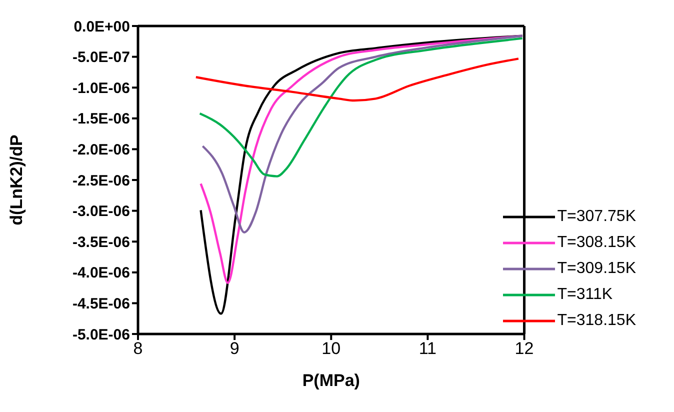 The height and width of the screenshot is (412, 674). What do you see at coordinates (585, 295) in the screenshot?
I see `legend-label: T=311K` at bounding box center [585, 295].